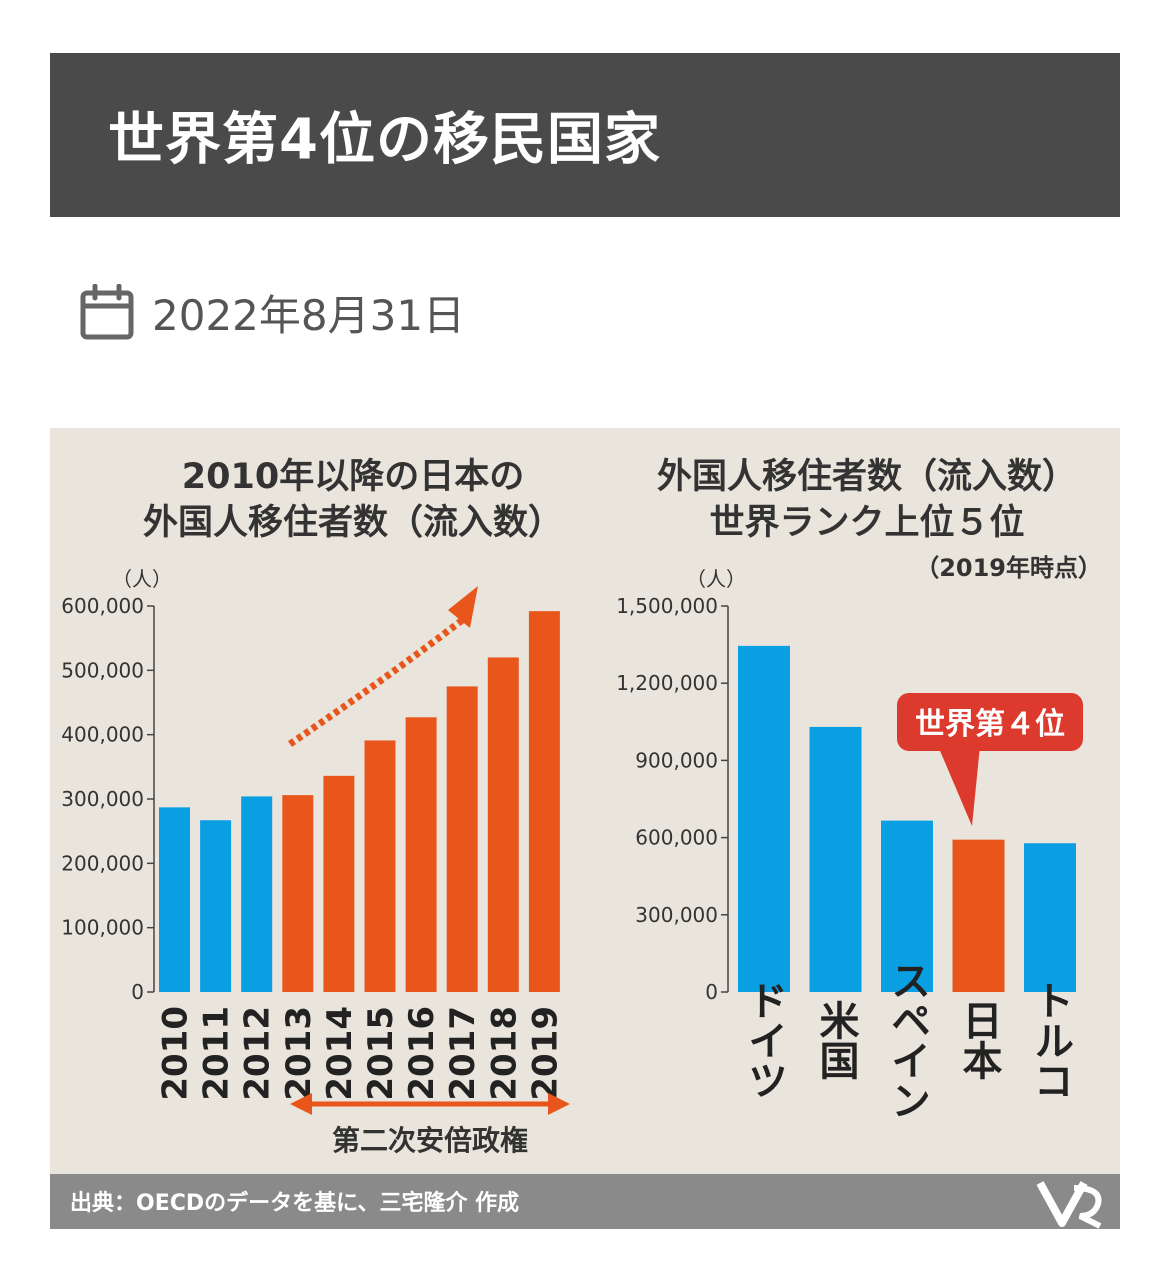  I want to click on right-y-tick-label: 0, so click(711, 992).